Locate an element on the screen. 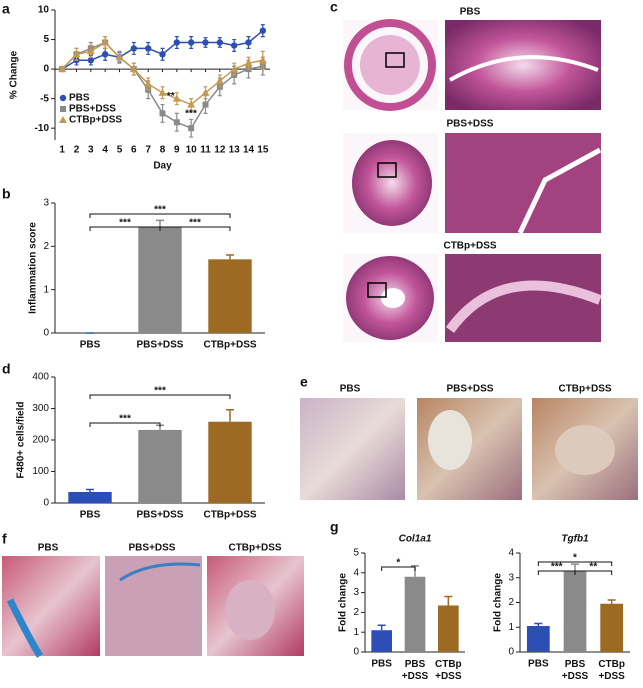 The width and height of the screenshot is (643, 688). chart-title: Tgfb1 is located at coordinates (575, 539).